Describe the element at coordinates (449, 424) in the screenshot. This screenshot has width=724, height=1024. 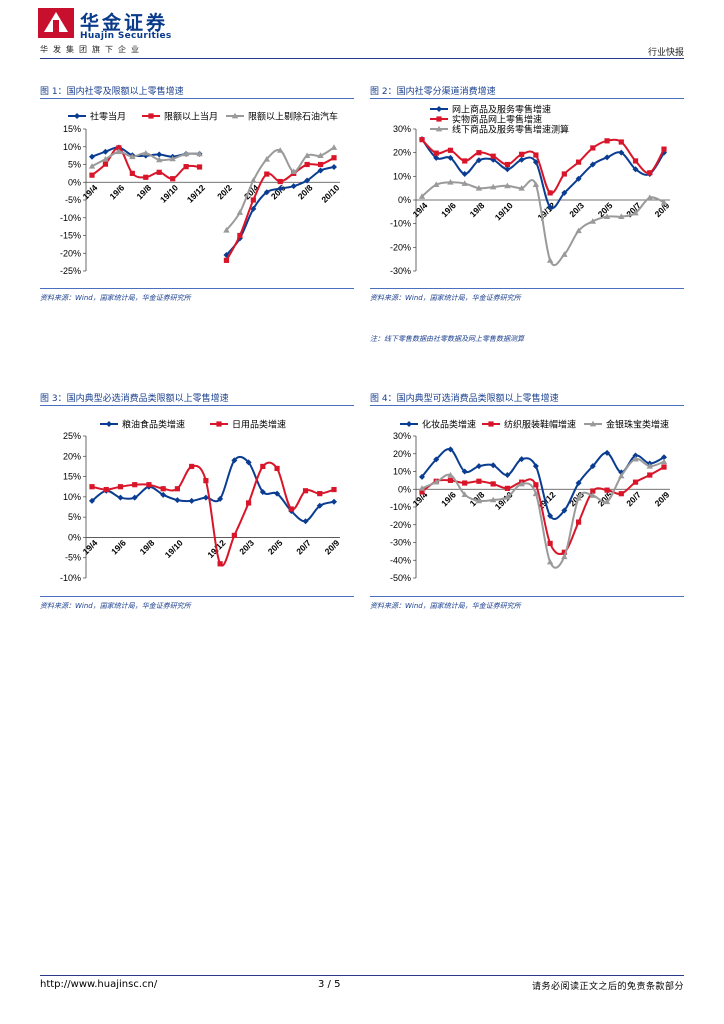
I see `legend-label: 化妆品类增速` at that location.